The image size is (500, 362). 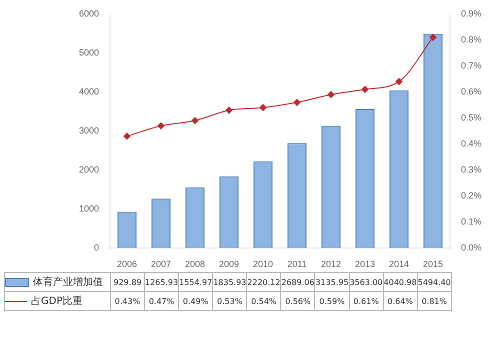 What do you see at coordinates (332, 282) in the screenshot?
I see `data-label: 3135.95` at bounding box center [332, 282].